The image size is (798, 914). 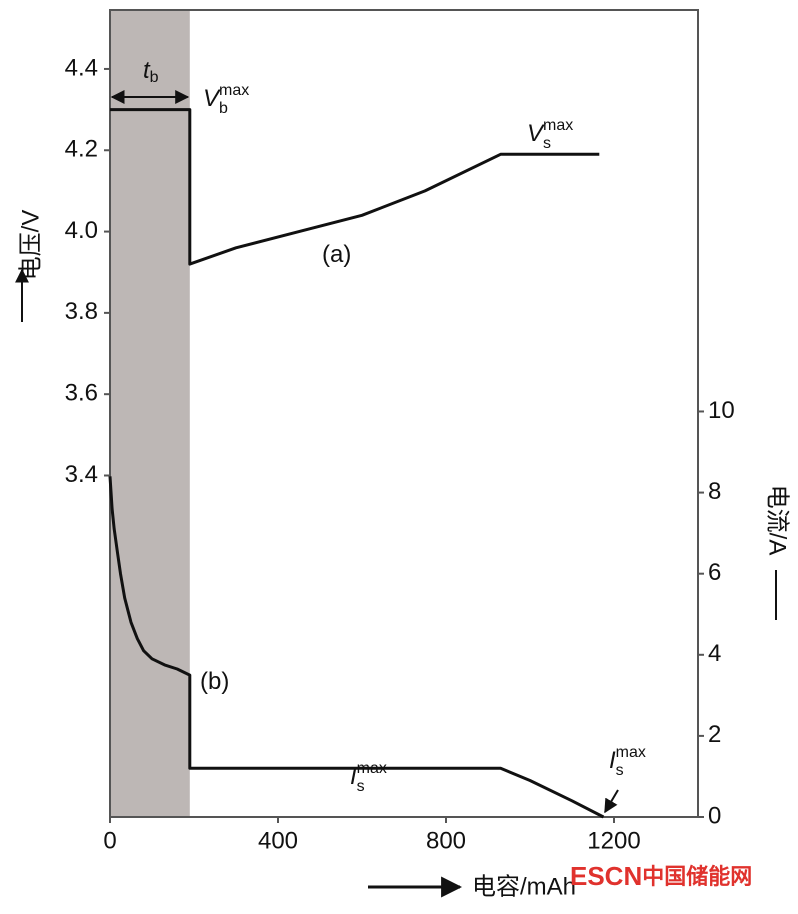 I want to click on annotation-text: (a), so click(x=336, y=254).